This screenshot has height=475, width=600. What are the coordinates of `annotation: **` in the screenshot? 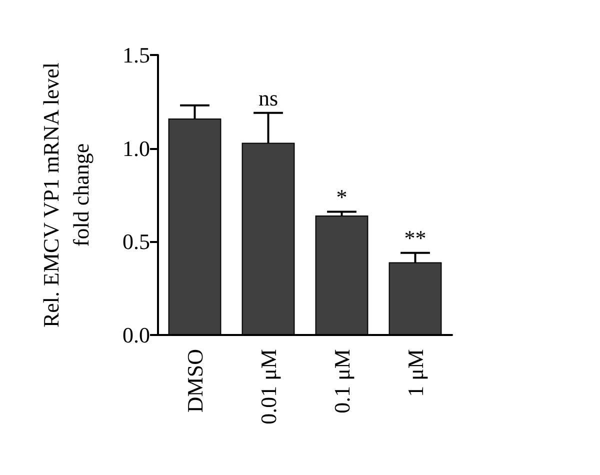 It's located at (415, 237).